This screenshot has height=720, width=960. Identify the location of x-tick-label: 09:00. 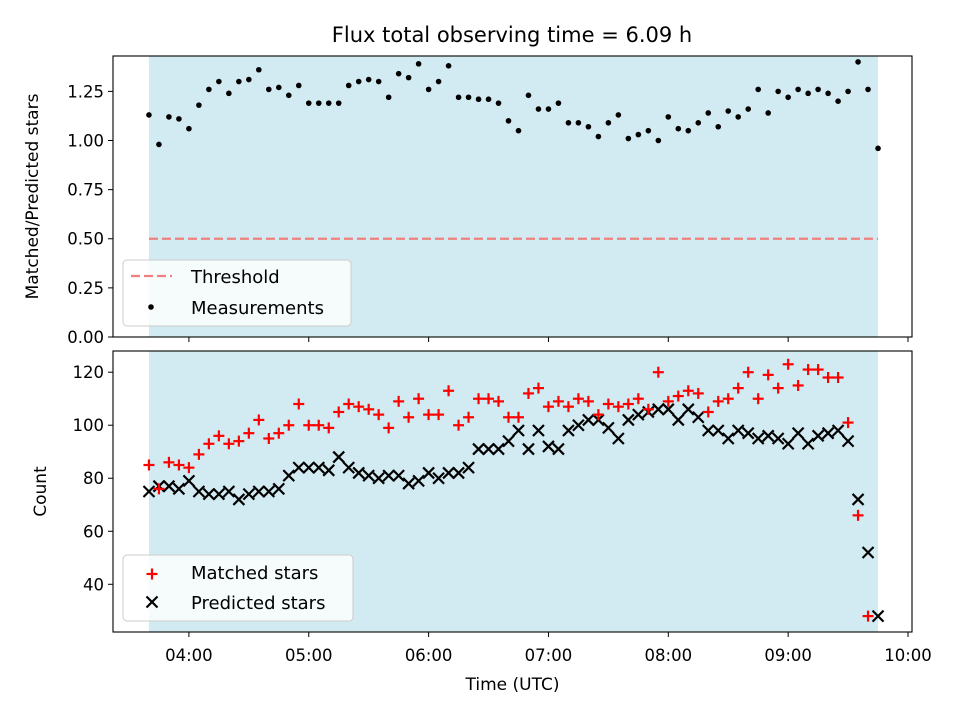
(788, 655).